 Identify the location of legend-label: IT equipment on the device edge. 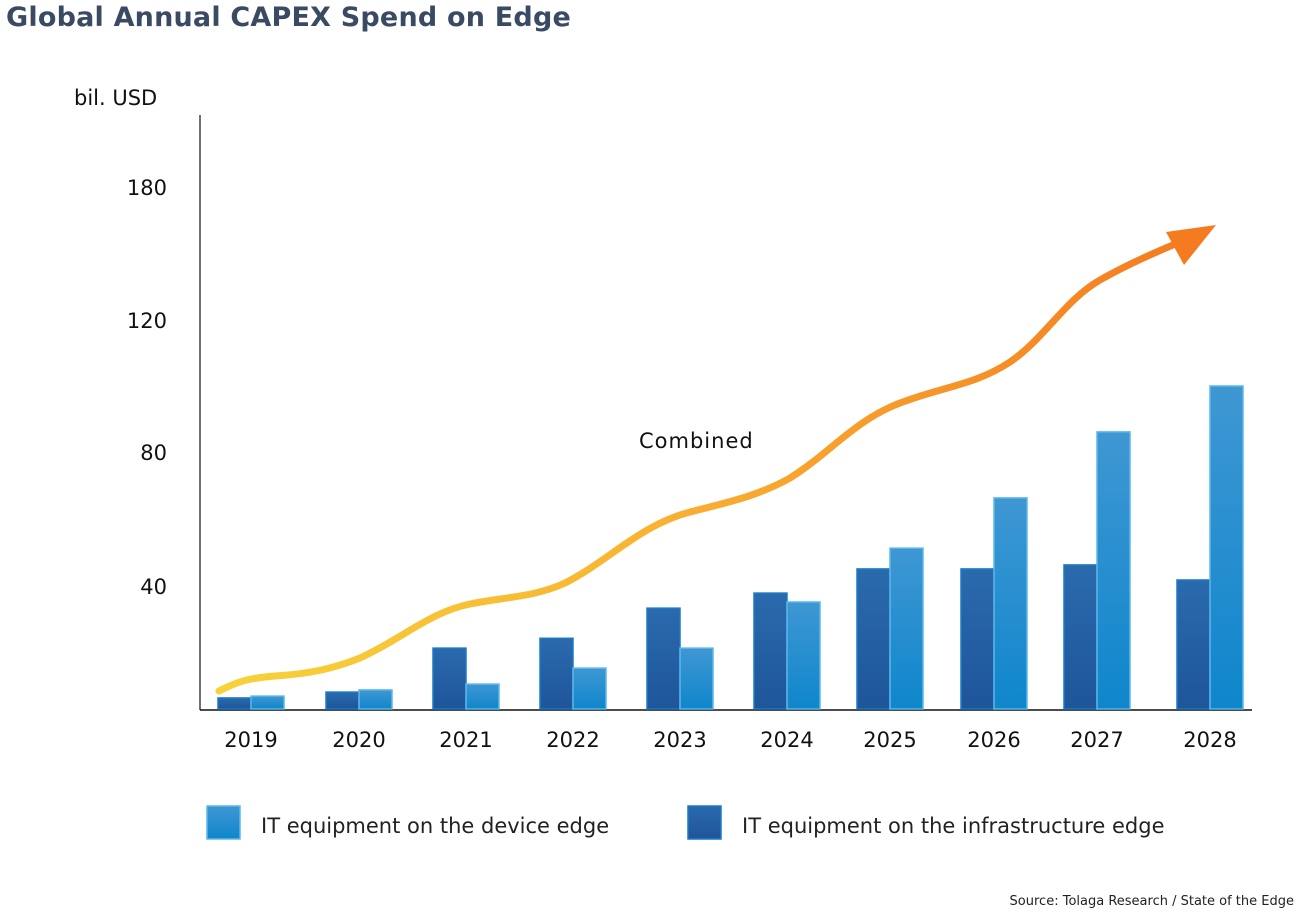
(435, 826).